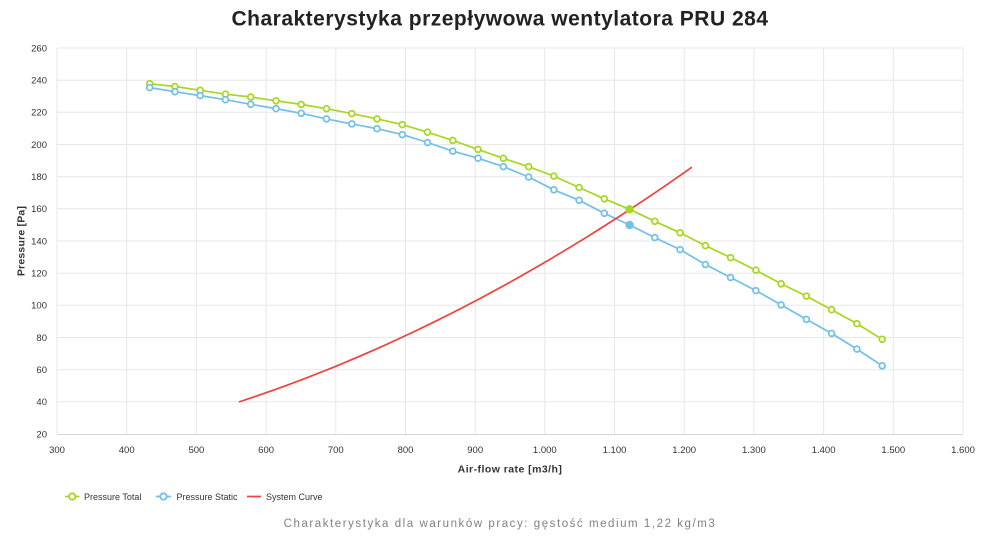 This screenshot has height=541, width=1000. What do you see at coordinates (39, 48) in the screenshot?
I see `svg-text: 260` at bounding box center [39, 48].